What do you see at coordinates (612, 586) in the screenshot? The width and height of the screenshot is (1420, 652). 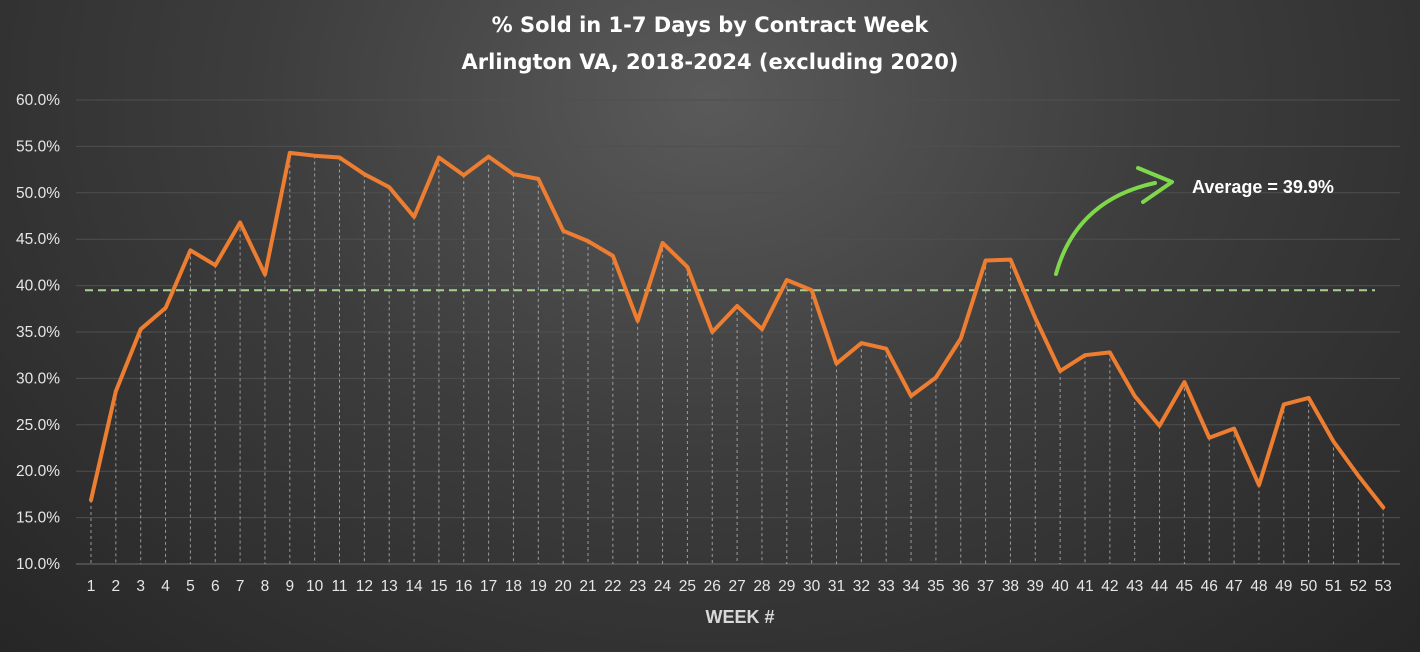 I see `x-tick-label: 22` at bounding box center [612, 586].